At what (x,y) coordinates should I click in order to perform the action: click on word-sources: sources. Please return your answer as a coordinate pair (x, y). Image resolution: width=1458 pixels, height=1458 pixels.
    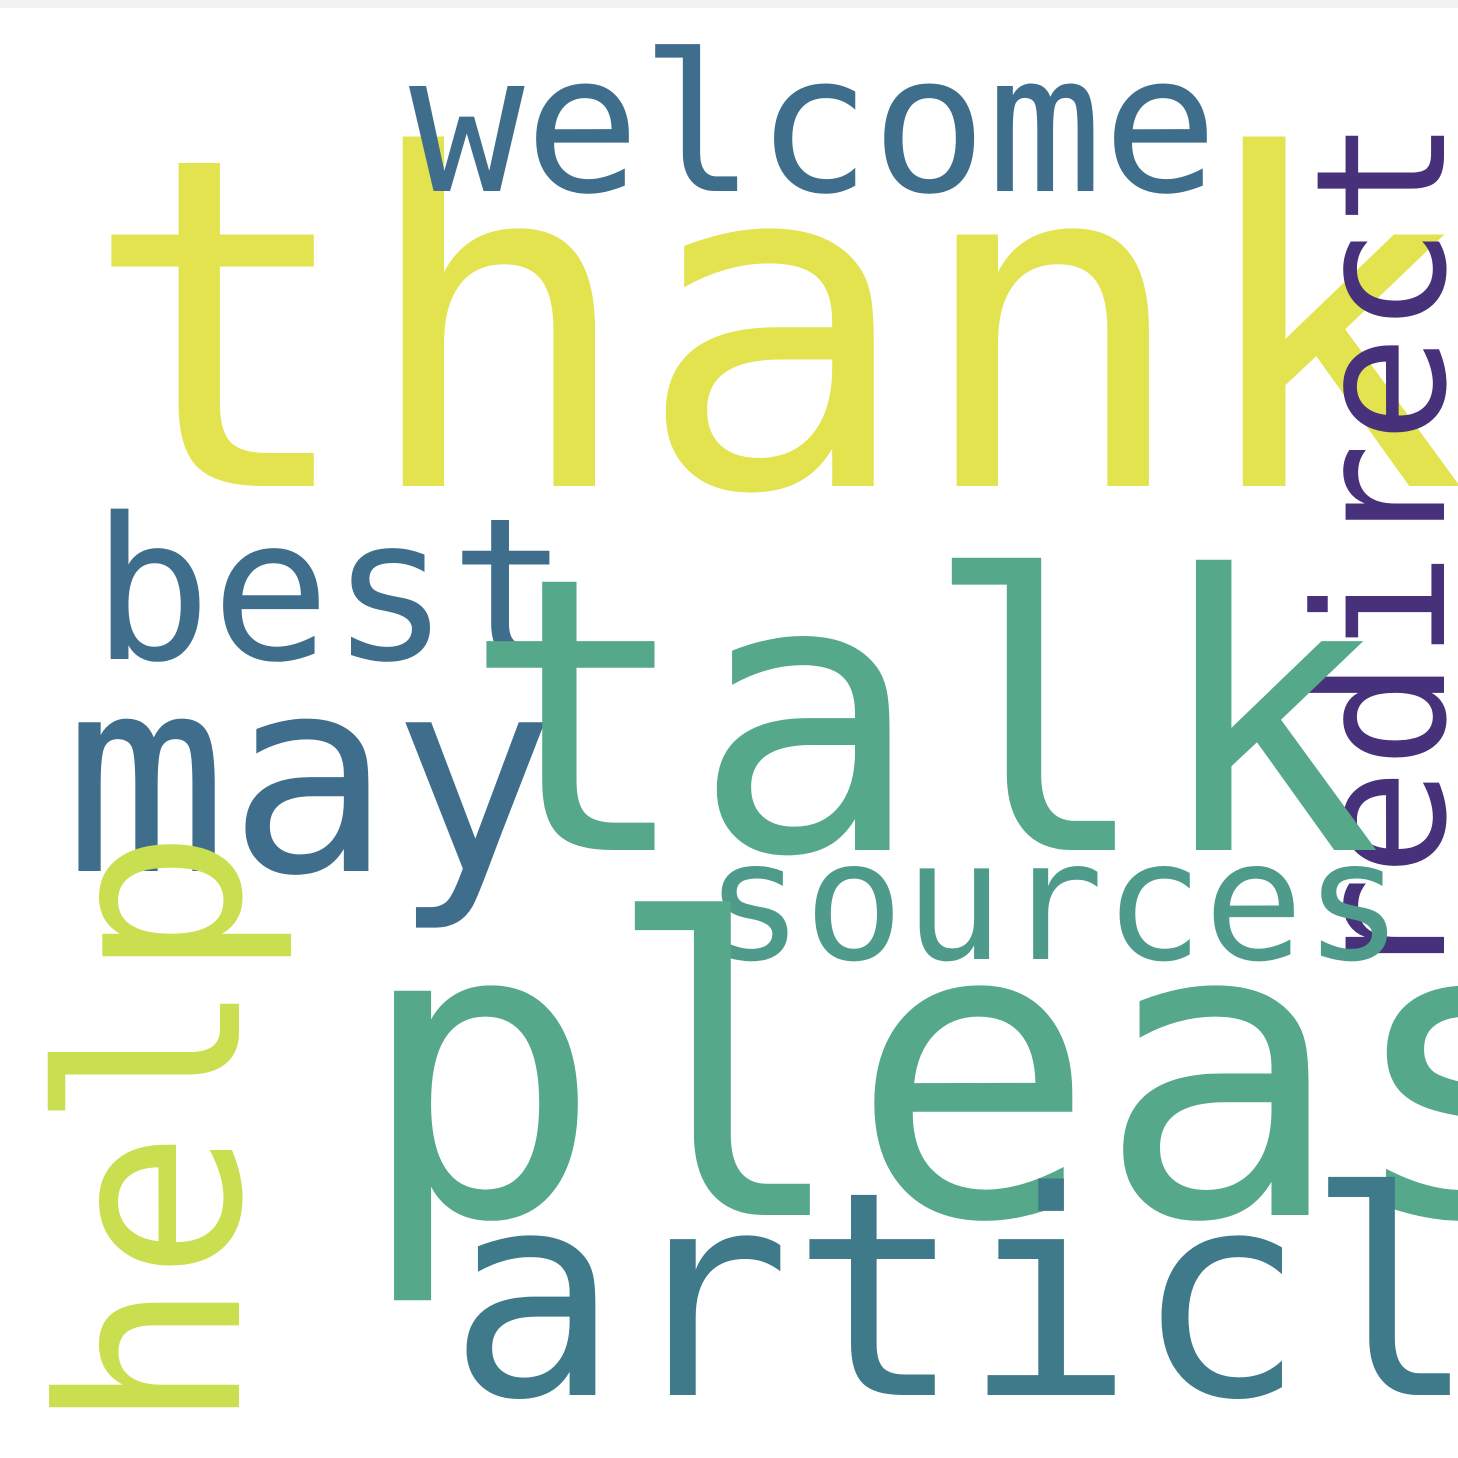
    Looking at the image, I should click on (1054, 902).